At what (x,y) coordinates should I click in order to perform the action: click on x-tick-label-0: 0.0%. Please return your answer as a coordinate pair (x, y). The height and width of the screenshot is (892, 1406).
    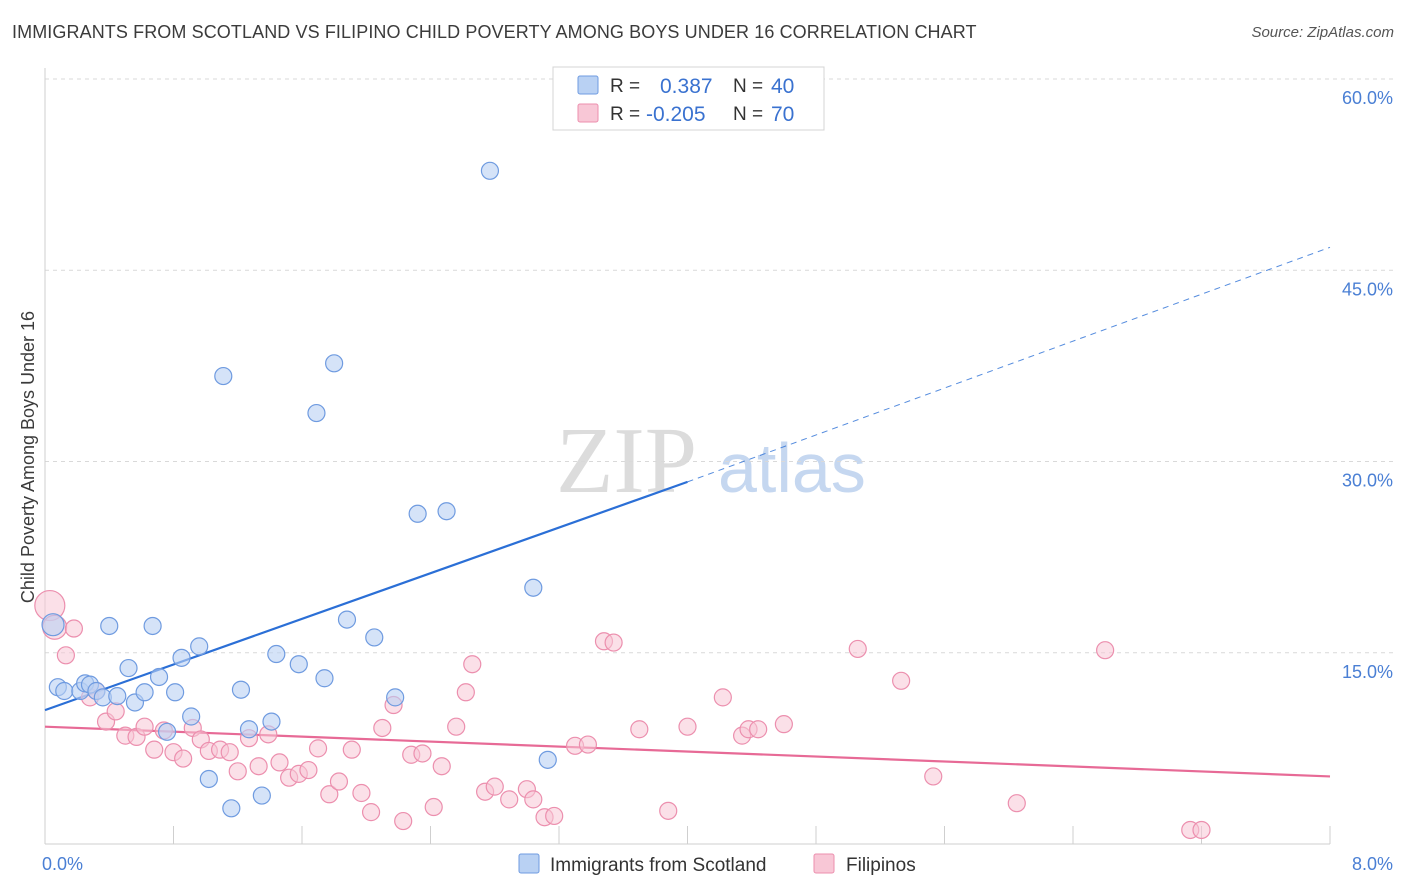
    Looking at the image, I should click on (62, 864).